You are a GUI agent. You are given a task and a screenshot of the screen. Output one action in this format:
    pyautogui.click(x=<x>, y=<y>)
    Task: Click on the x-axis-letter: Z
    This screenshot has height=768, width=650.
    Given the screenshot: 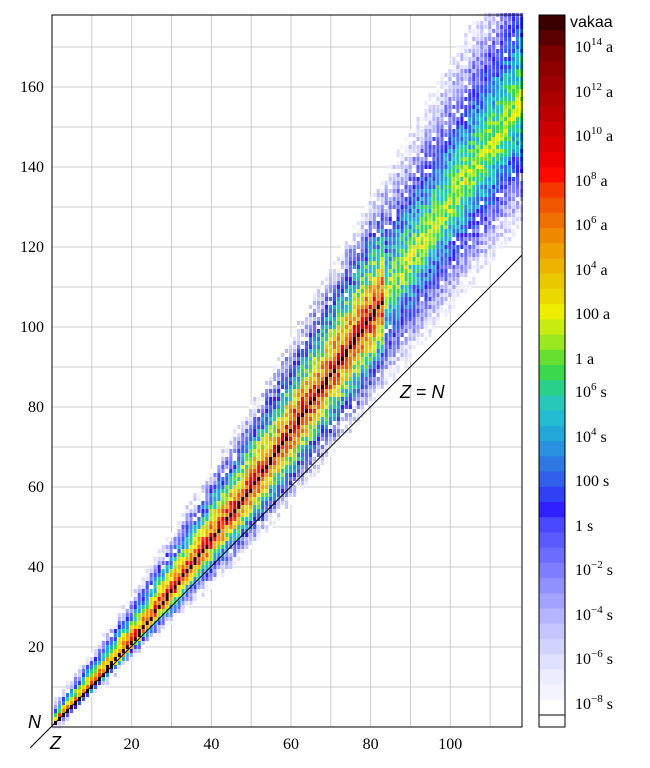 What is the action you would take?
    pyautogui.click(x=55, y=743)
    